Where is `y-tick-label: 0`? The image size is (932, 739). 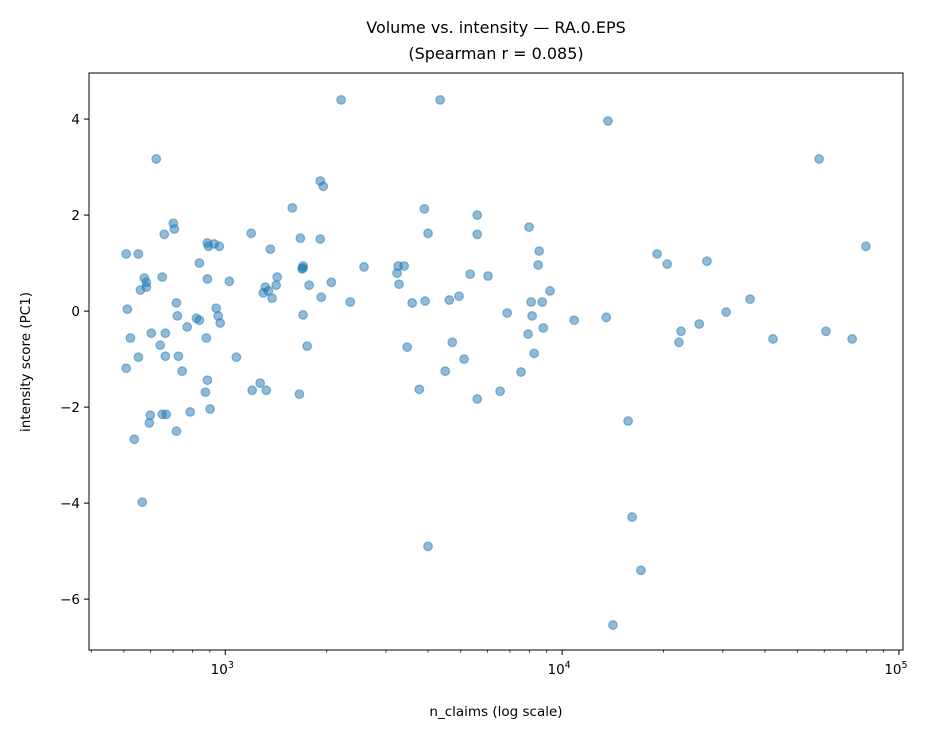 y-tick-label: 0 is located at coordinates (75, 312).